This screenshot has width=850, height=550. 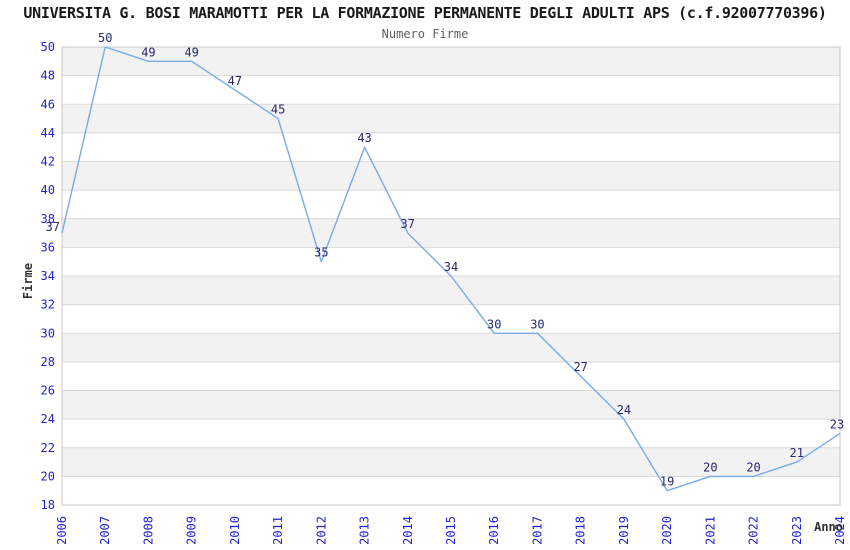 What do you see at coordinates (48, 190) in the screenshot?
I see `y-tick-label: 40` at bounding box center [48, 190].